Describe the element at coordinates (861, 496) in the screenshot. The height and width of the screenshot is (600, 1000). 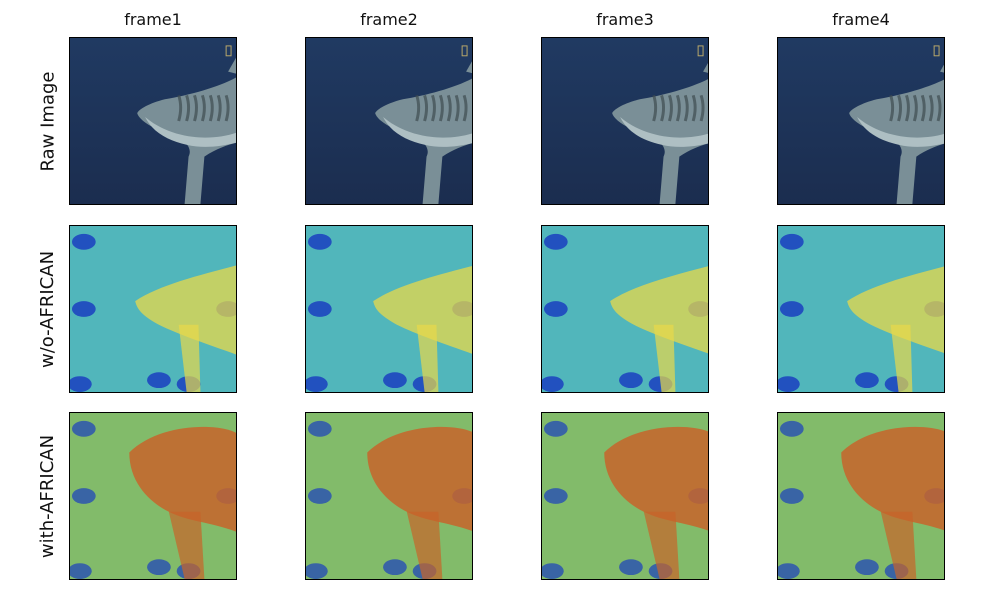
I see `heatmap-with-african-frame4` at that location.